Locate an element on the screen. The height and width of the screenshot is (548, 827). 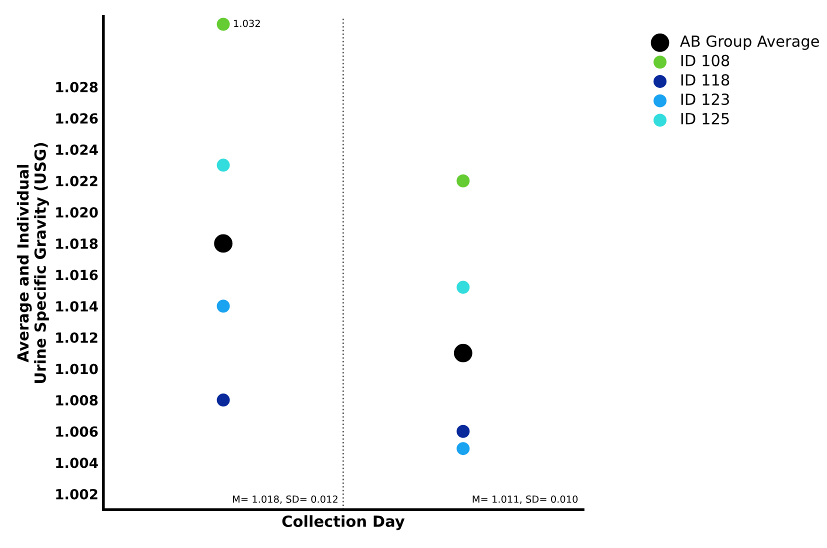
y-axis-title: Average and Individual Urine Specific Gravity (USG) is located at coordinates (33, 263).